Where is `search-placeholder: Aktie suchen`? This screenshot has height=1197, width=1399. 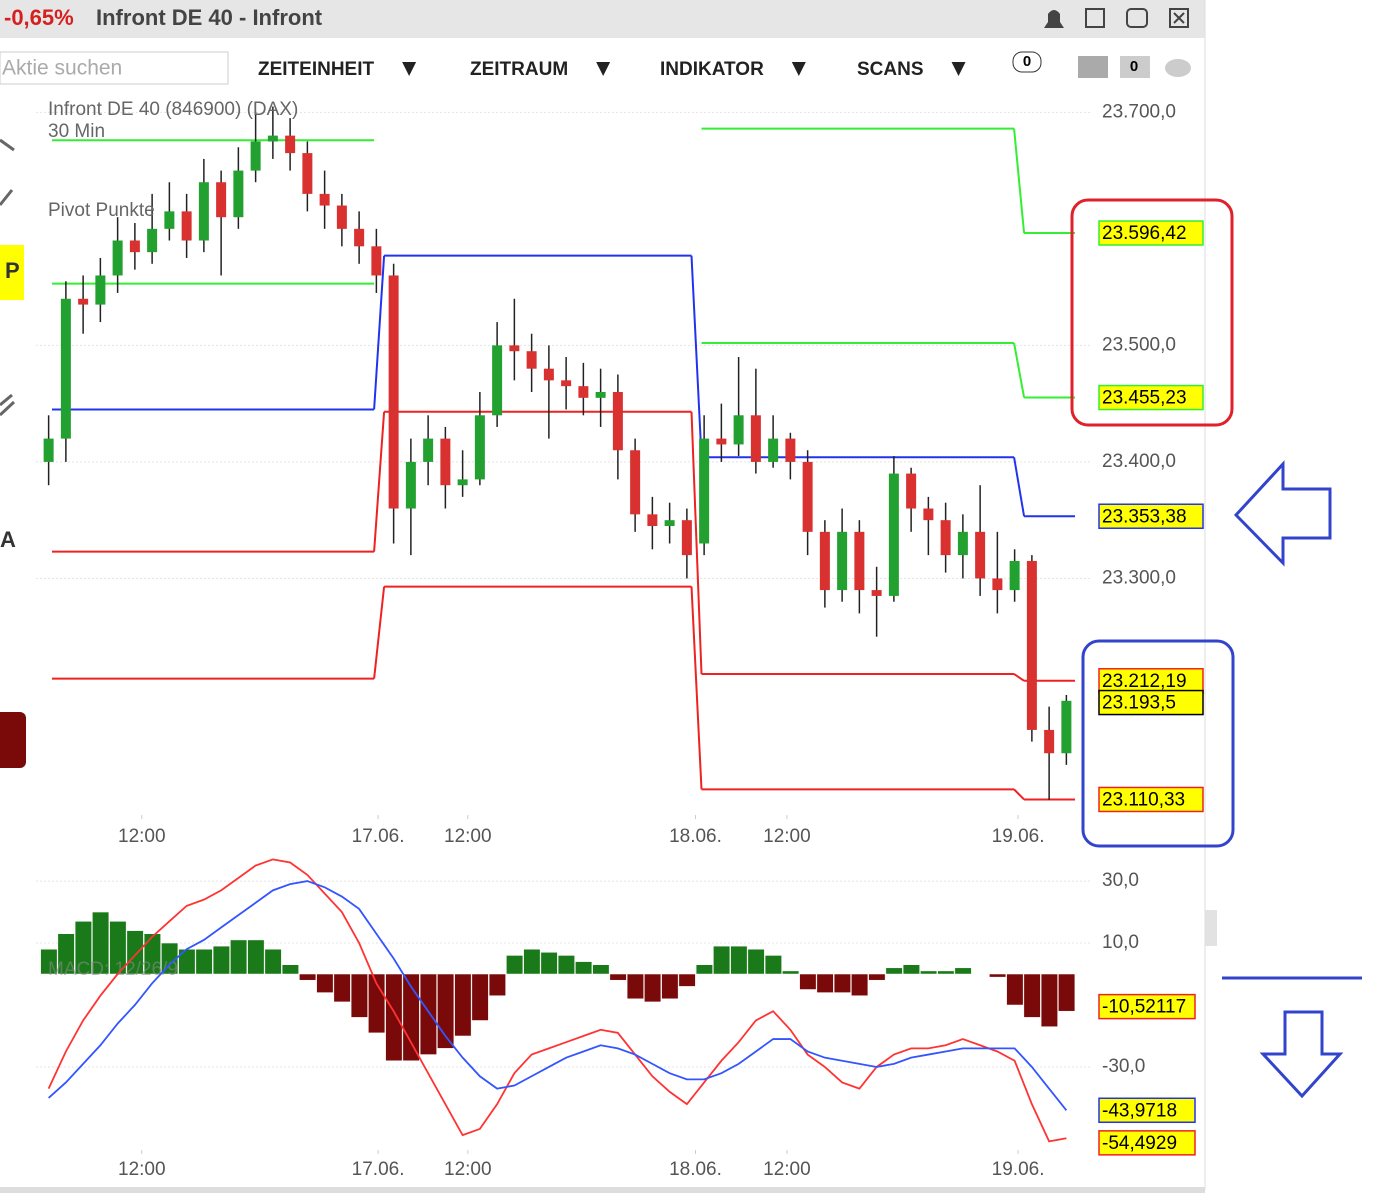
search-placeholder: Aktie suchen is located at coordinates (62, 68).